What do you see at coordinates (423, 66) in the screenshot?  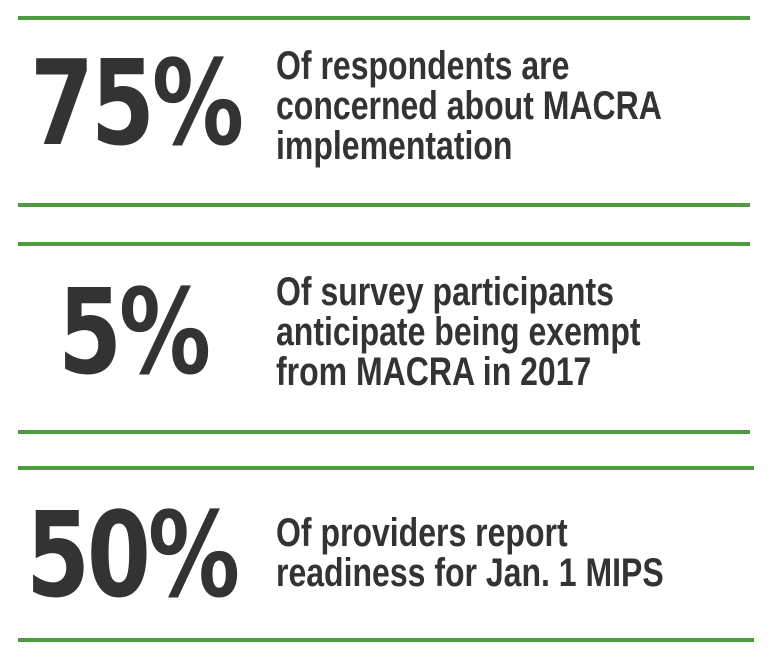 I see `stat-1-line-1: Of respondents are` at bounding box center [423, 66].